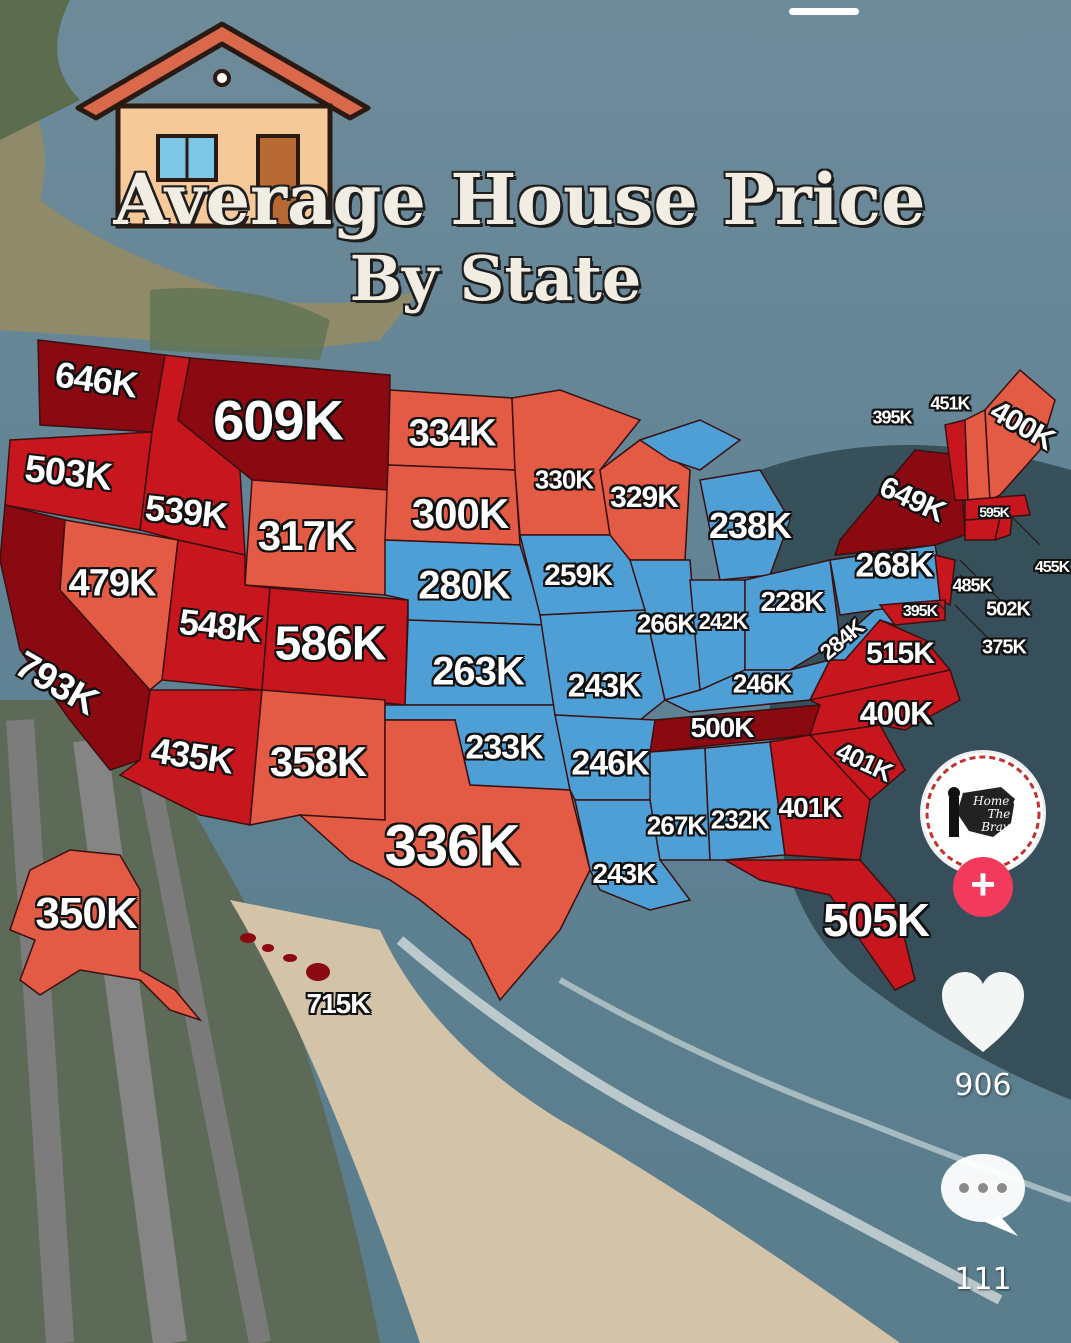 This screenshot has height=1343, width=1071. I want to click on state-label: 485K, so click(972, 585).